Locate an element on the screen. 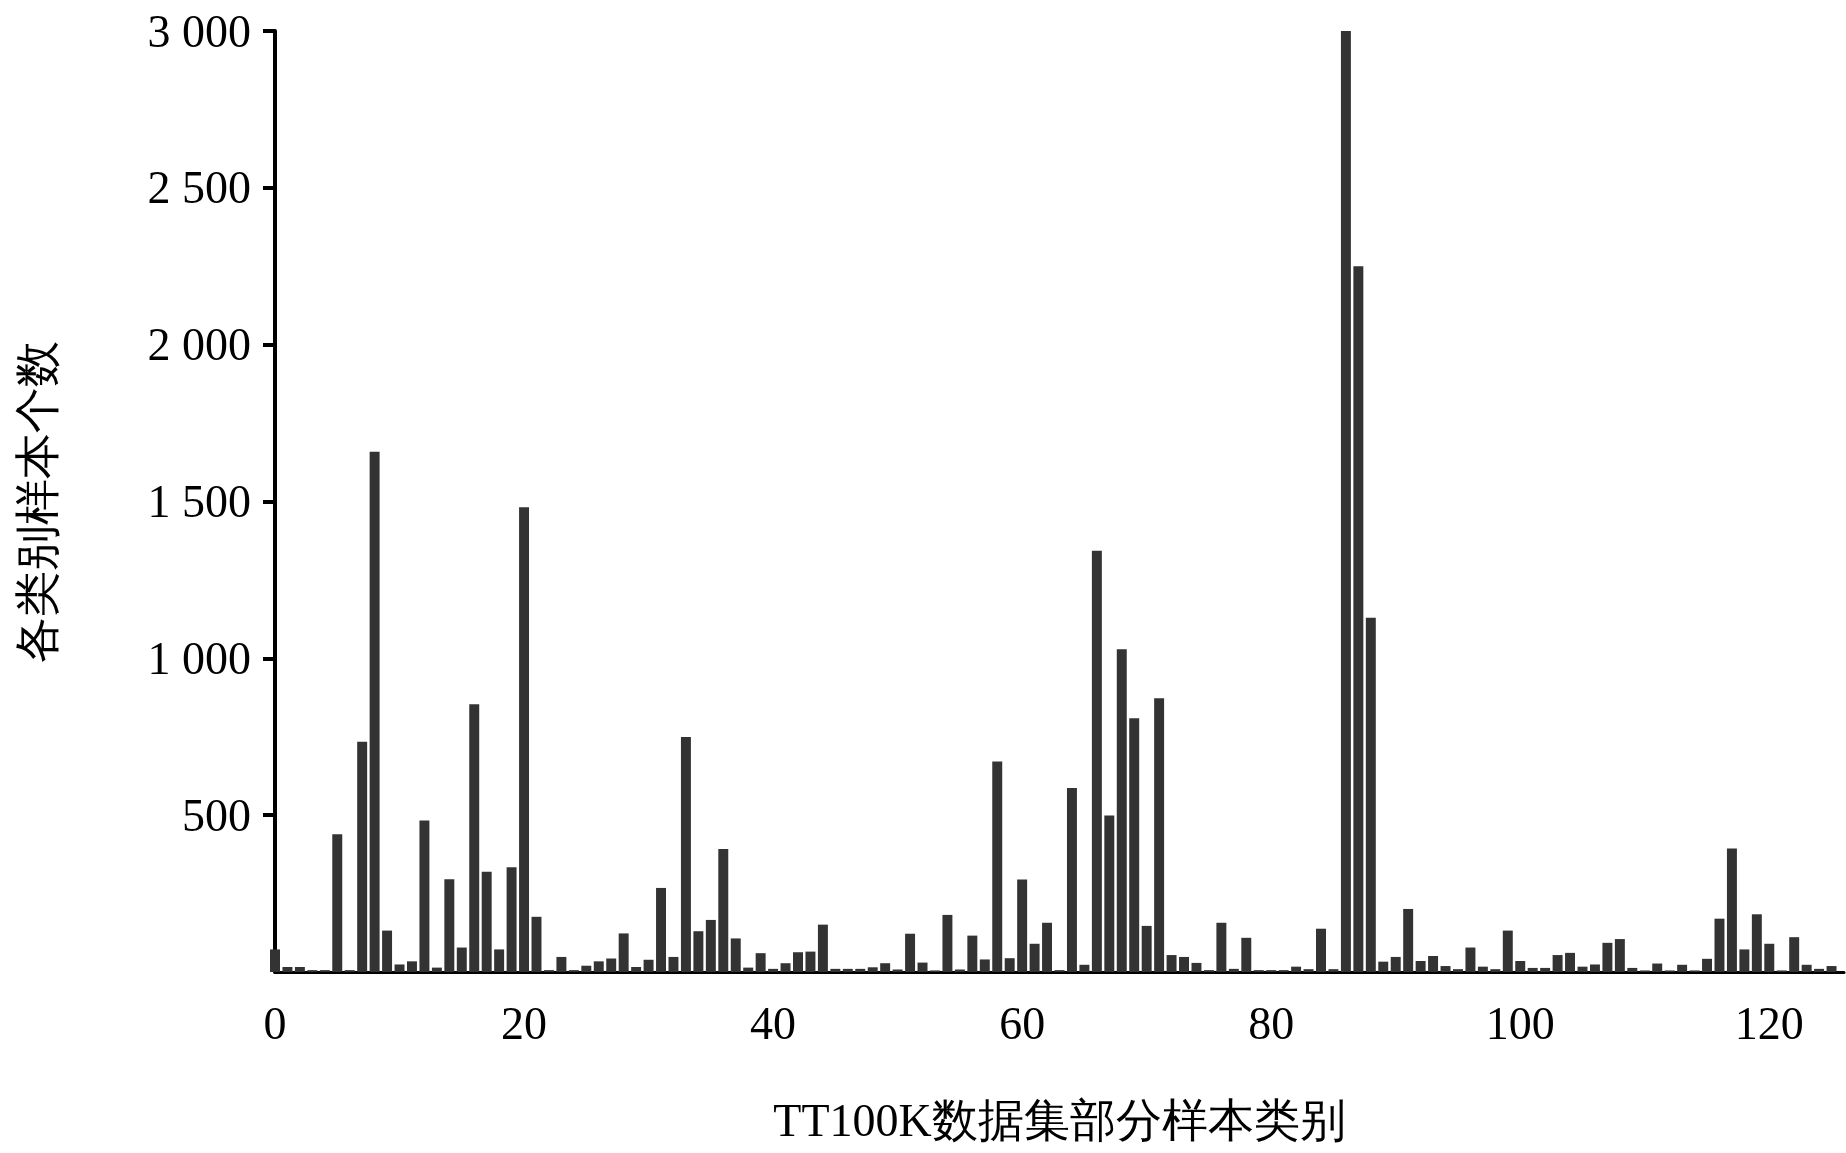 This screenshot has width=1846, height=1153. x-tick-label: 80 is located at coordinates (1271, 1023).